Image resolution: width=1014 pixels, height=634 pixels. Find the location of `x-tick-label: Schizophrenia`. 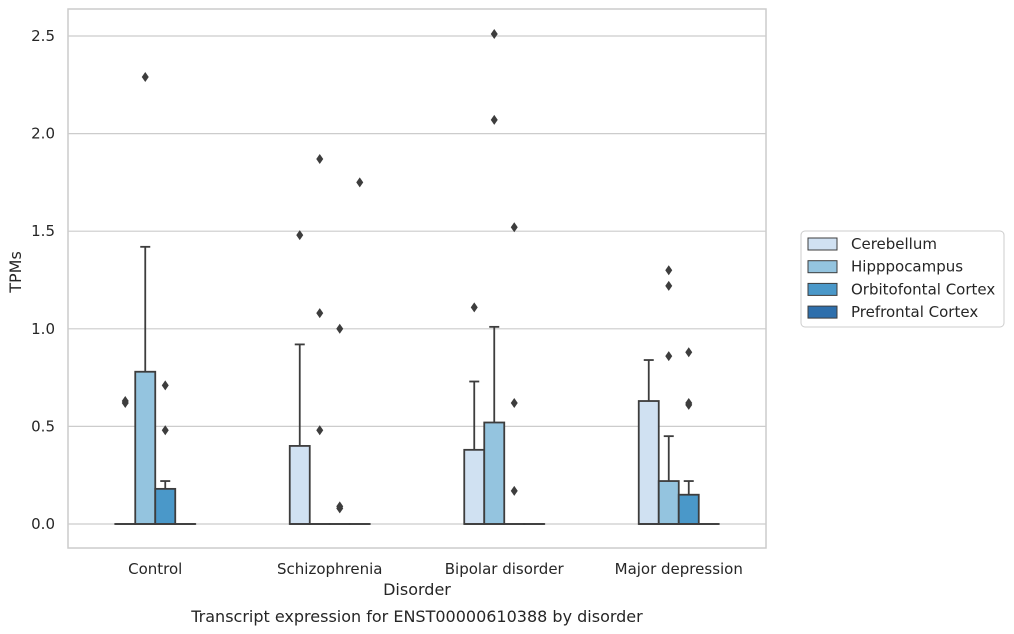

x-tick-label: Schizophrenia is located at coordinates (329, 569).